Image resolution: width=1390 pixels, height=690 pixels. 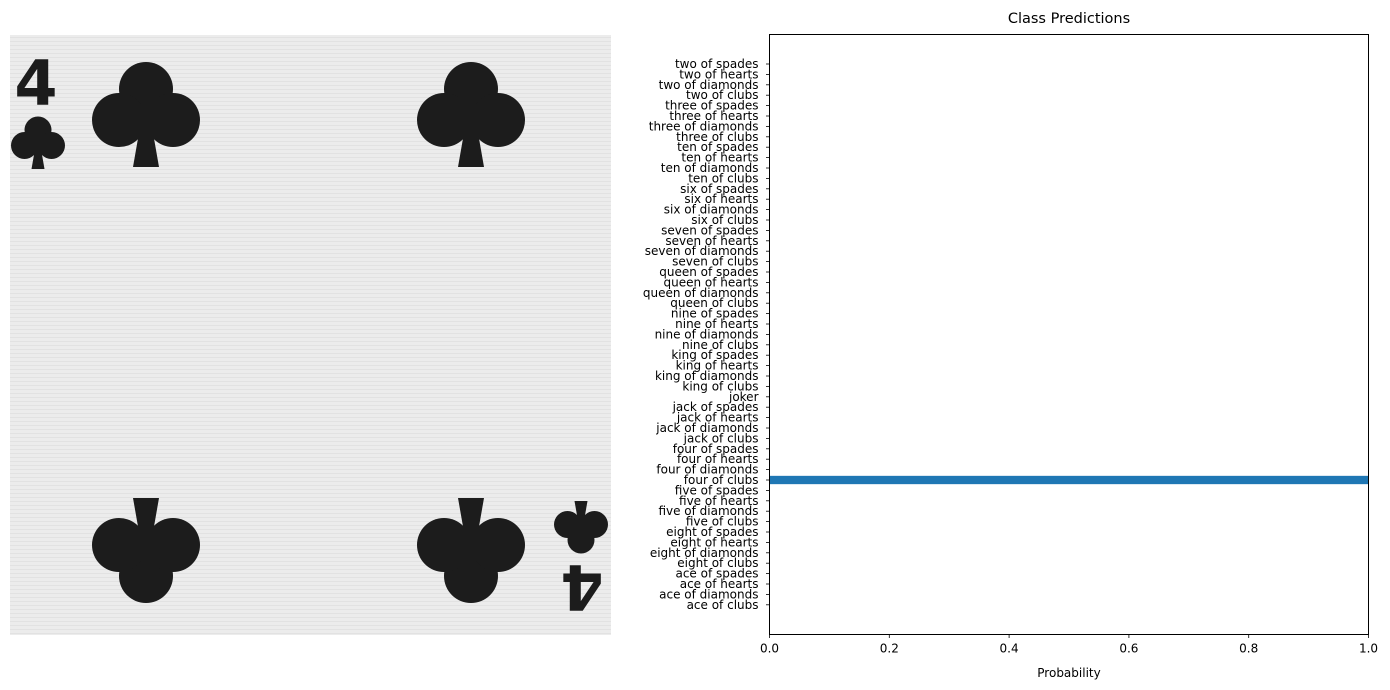 I want to click on x-tick-label: 0.8, so click(x=1248, y=649).